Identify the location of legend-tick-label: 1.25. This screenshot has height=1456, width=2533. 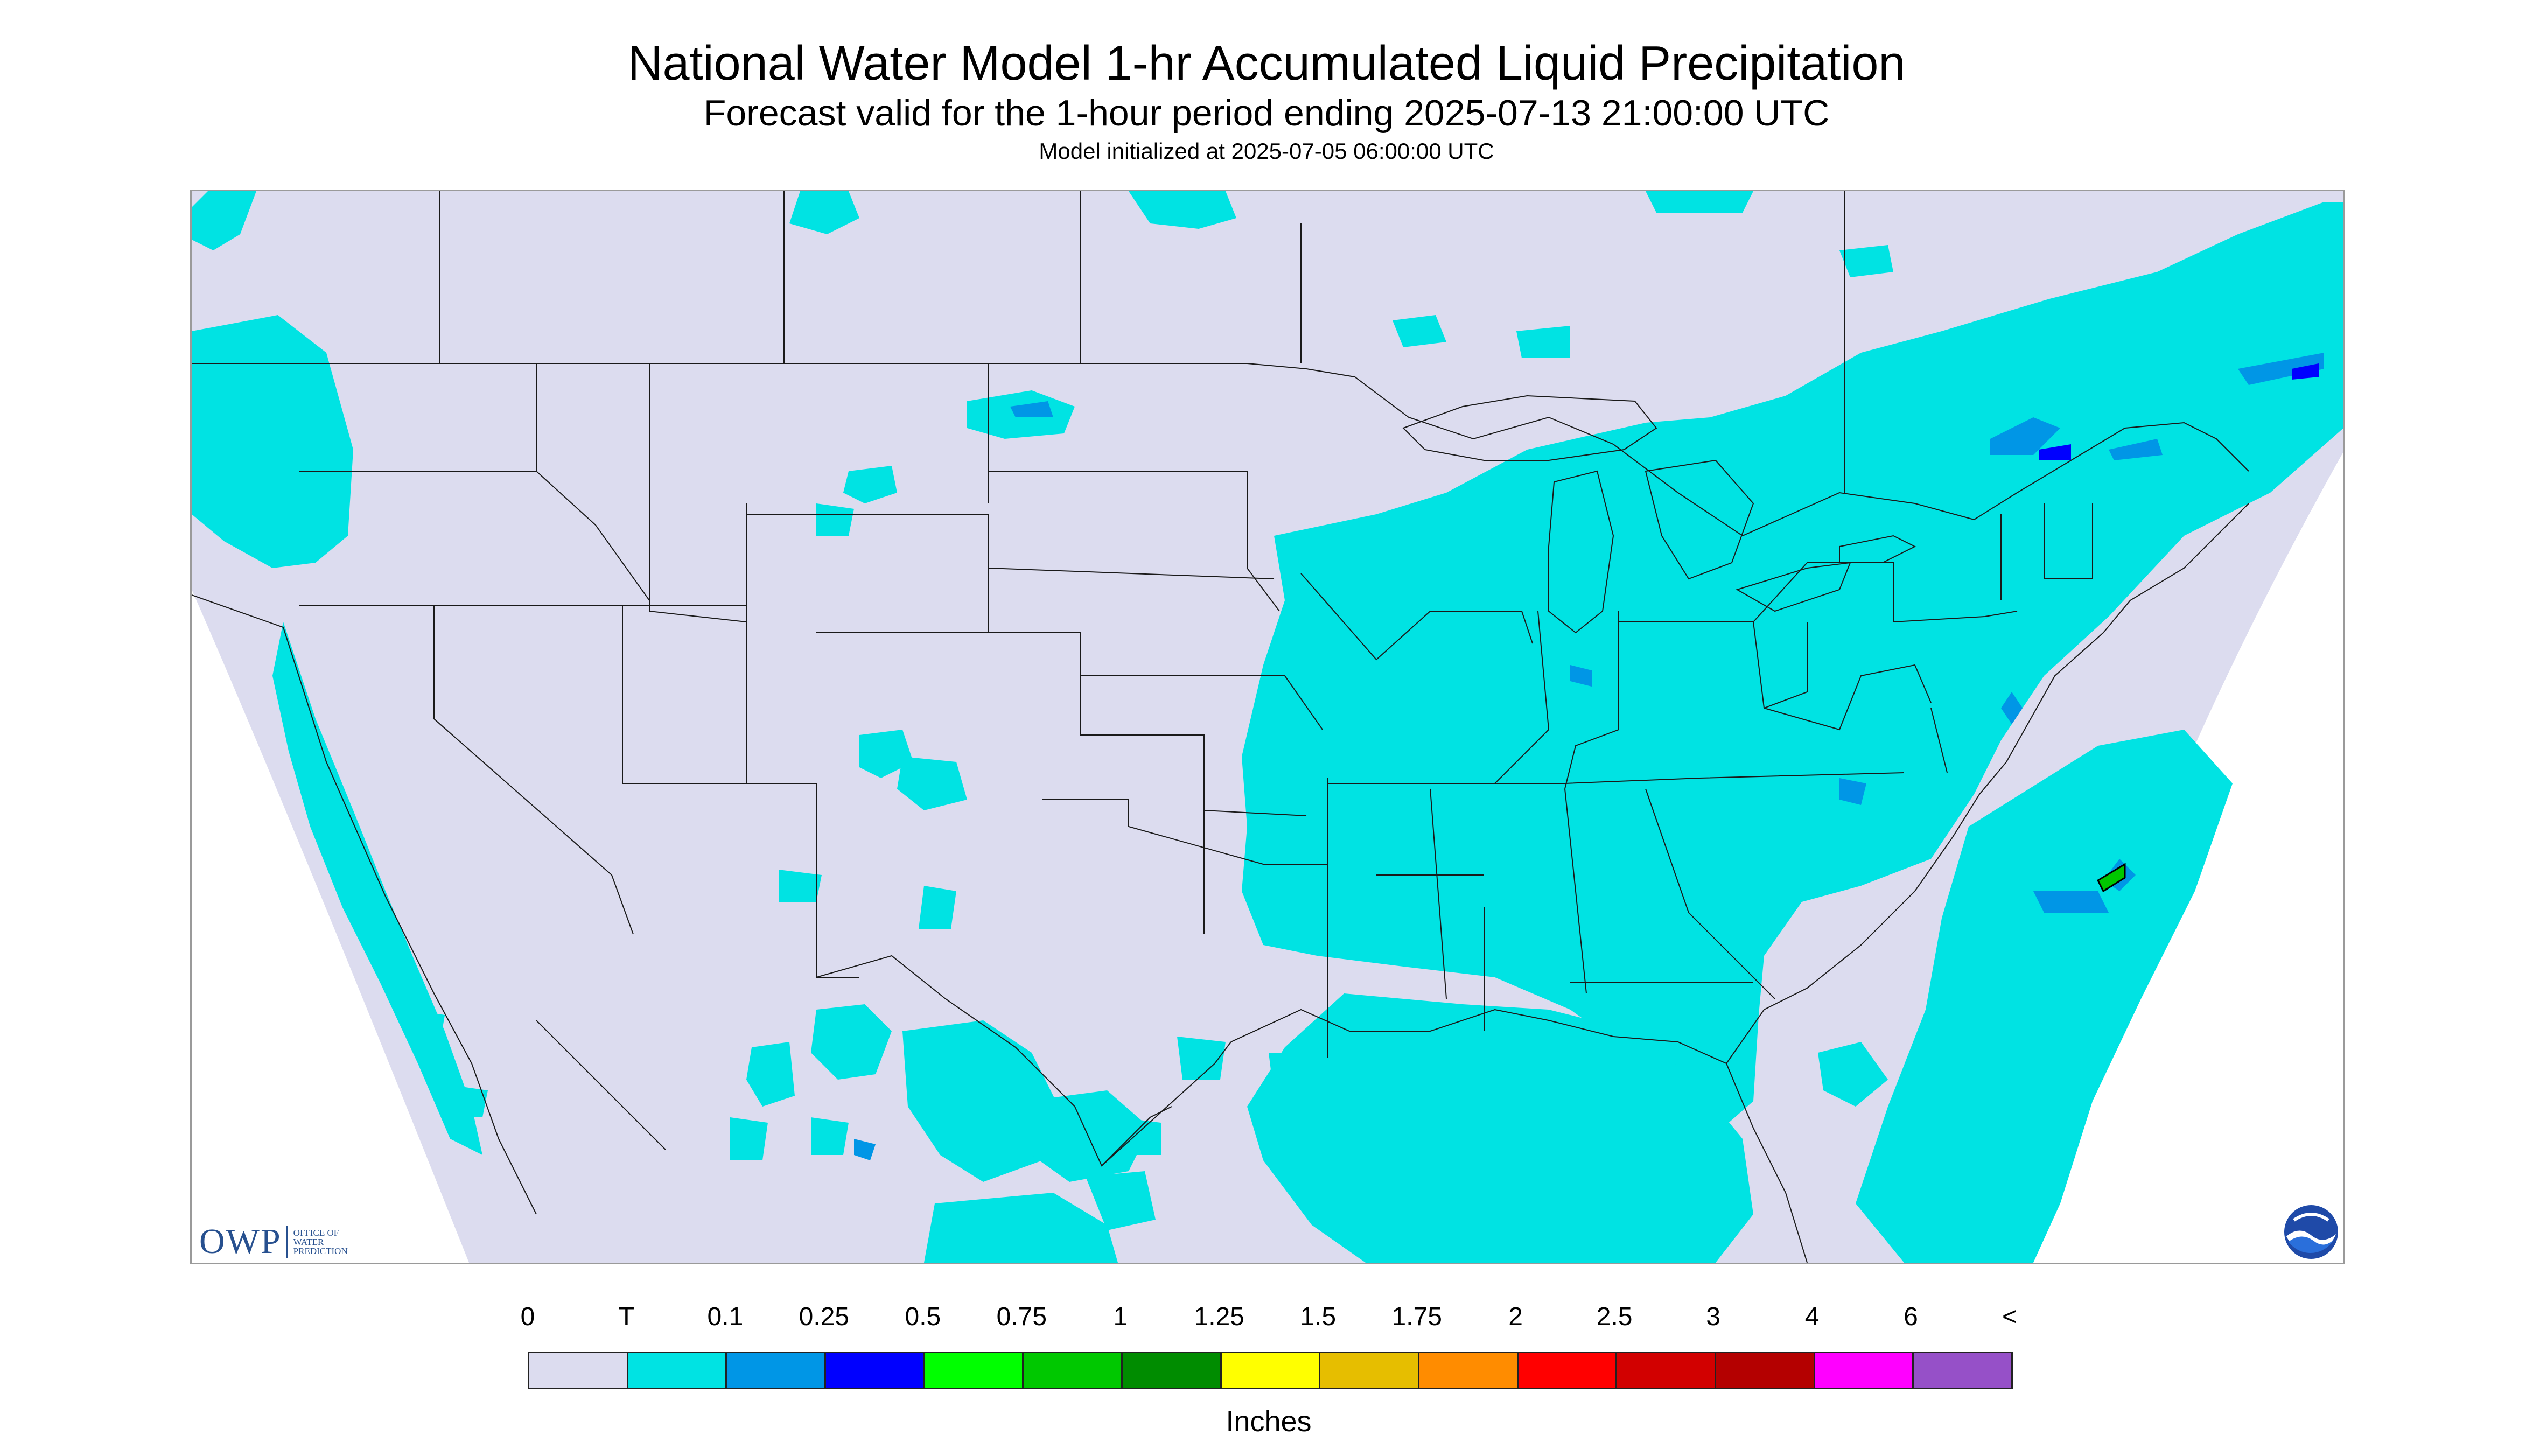
(1219, 1317).